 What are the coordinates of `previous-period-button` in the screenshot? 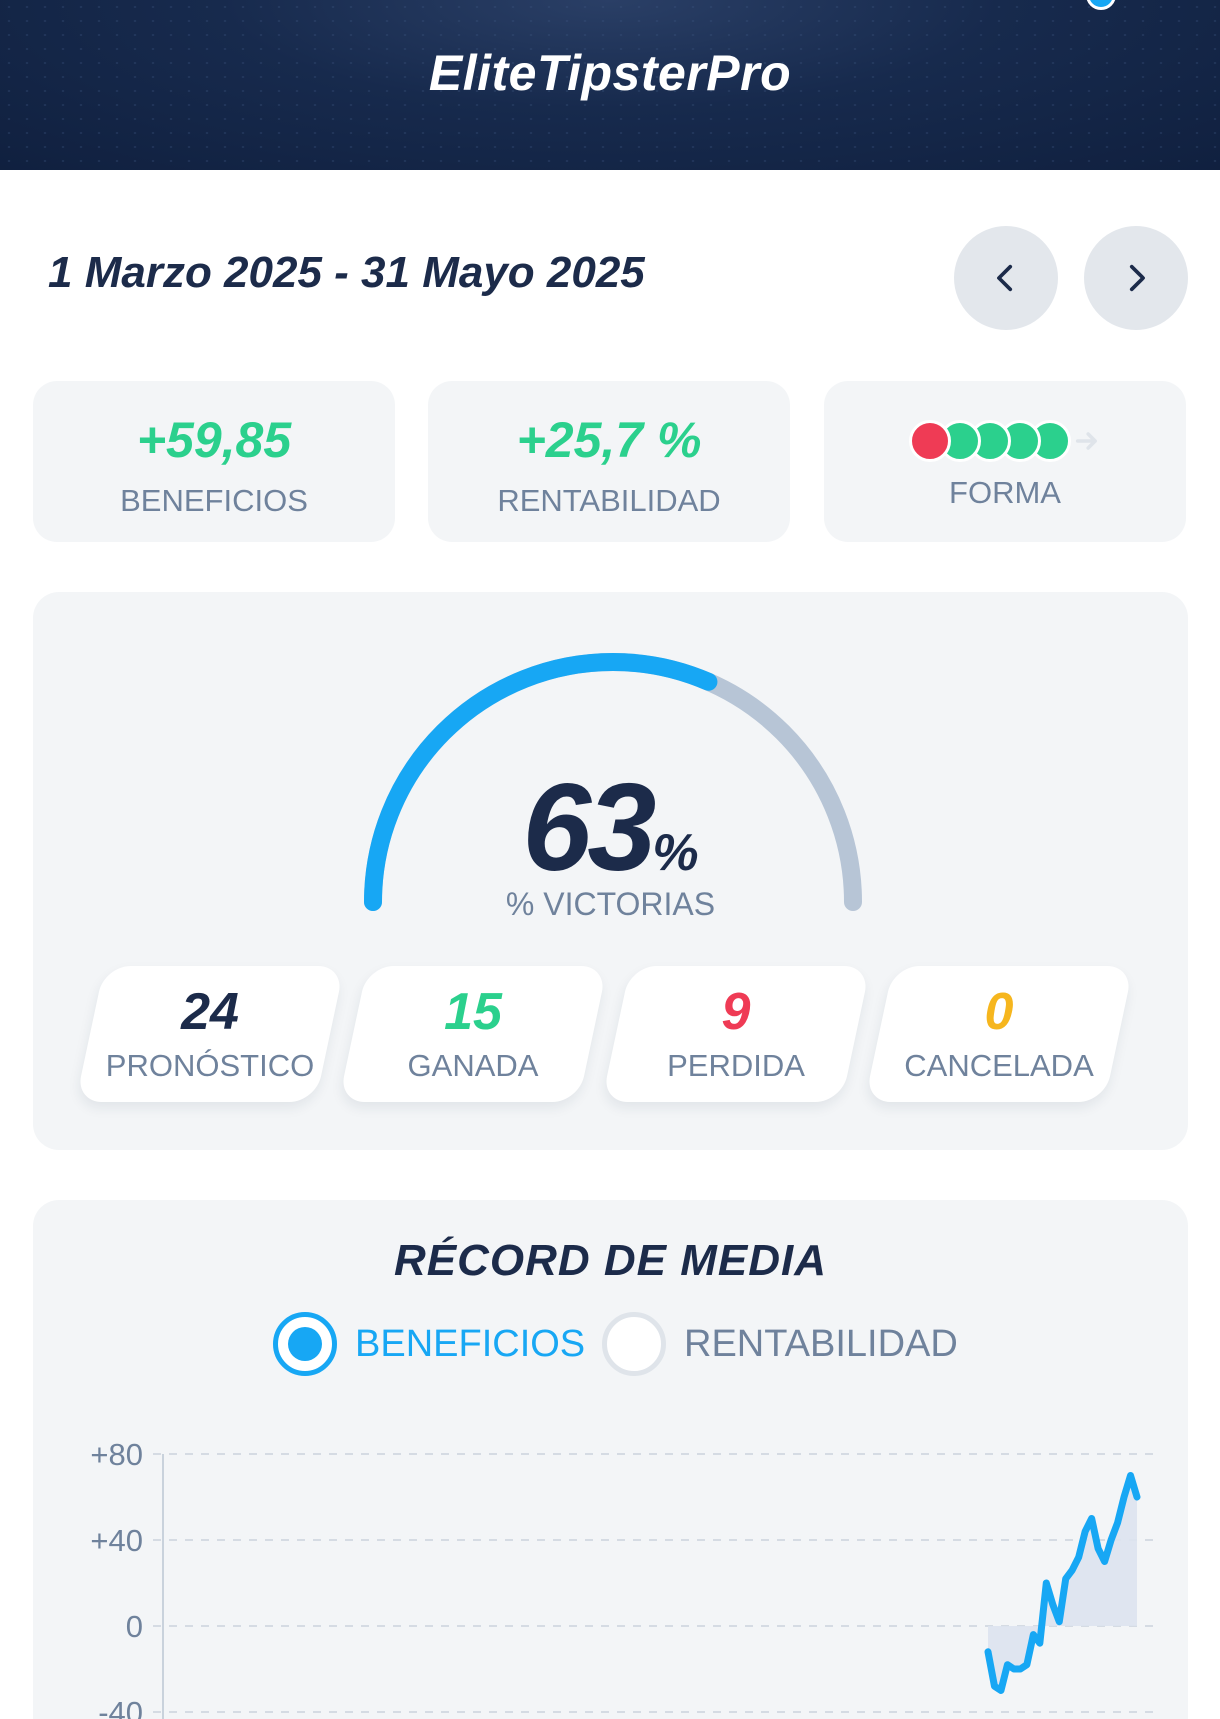 It's located at (1006, 278).